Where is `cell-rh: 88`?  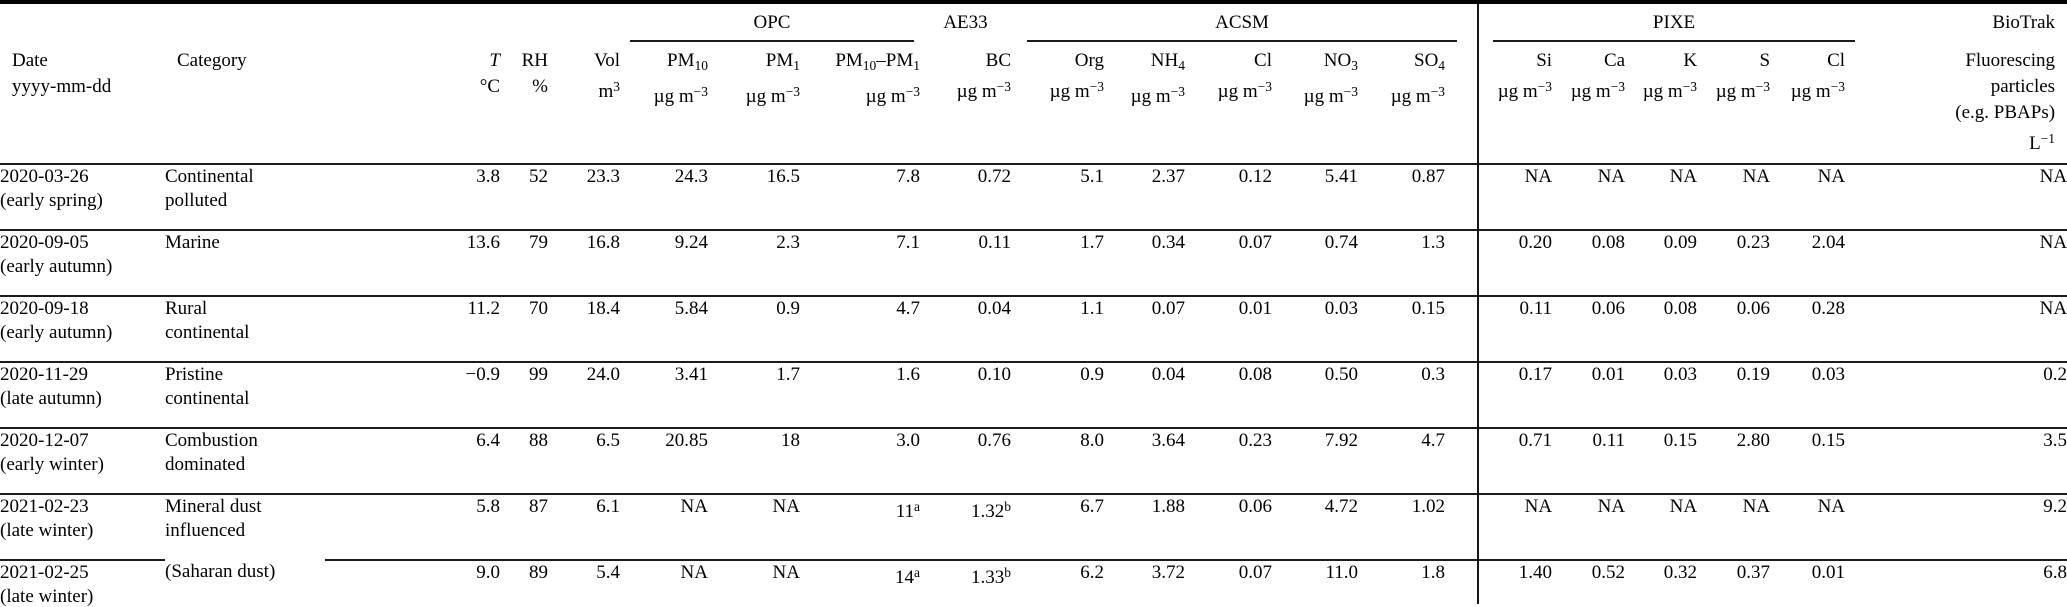 cell-rh: 88 is located at coordinates (524, 460).